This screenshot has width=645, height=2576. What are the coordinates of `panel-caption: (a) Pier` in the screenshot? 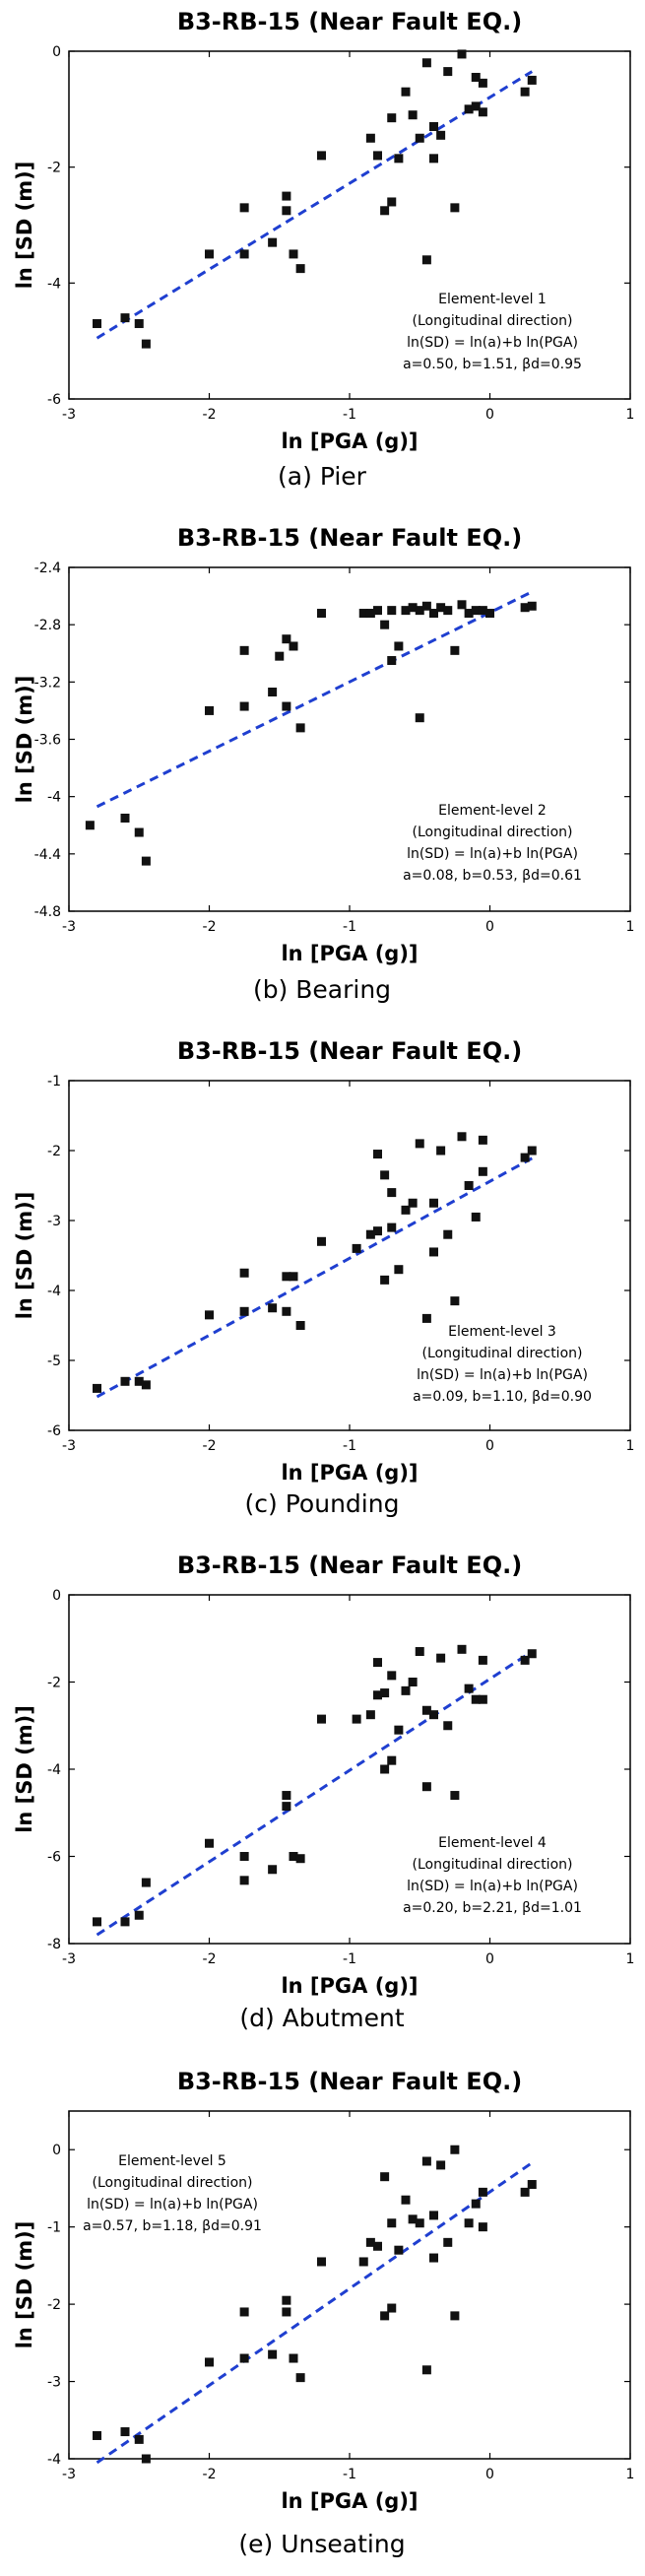 It's located at (322, 477).